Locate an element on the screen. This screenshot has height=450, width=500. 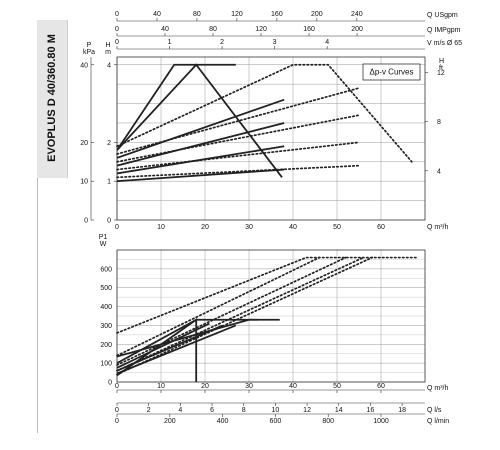
ft-axis-label: H is located at coordinates (441, 61).